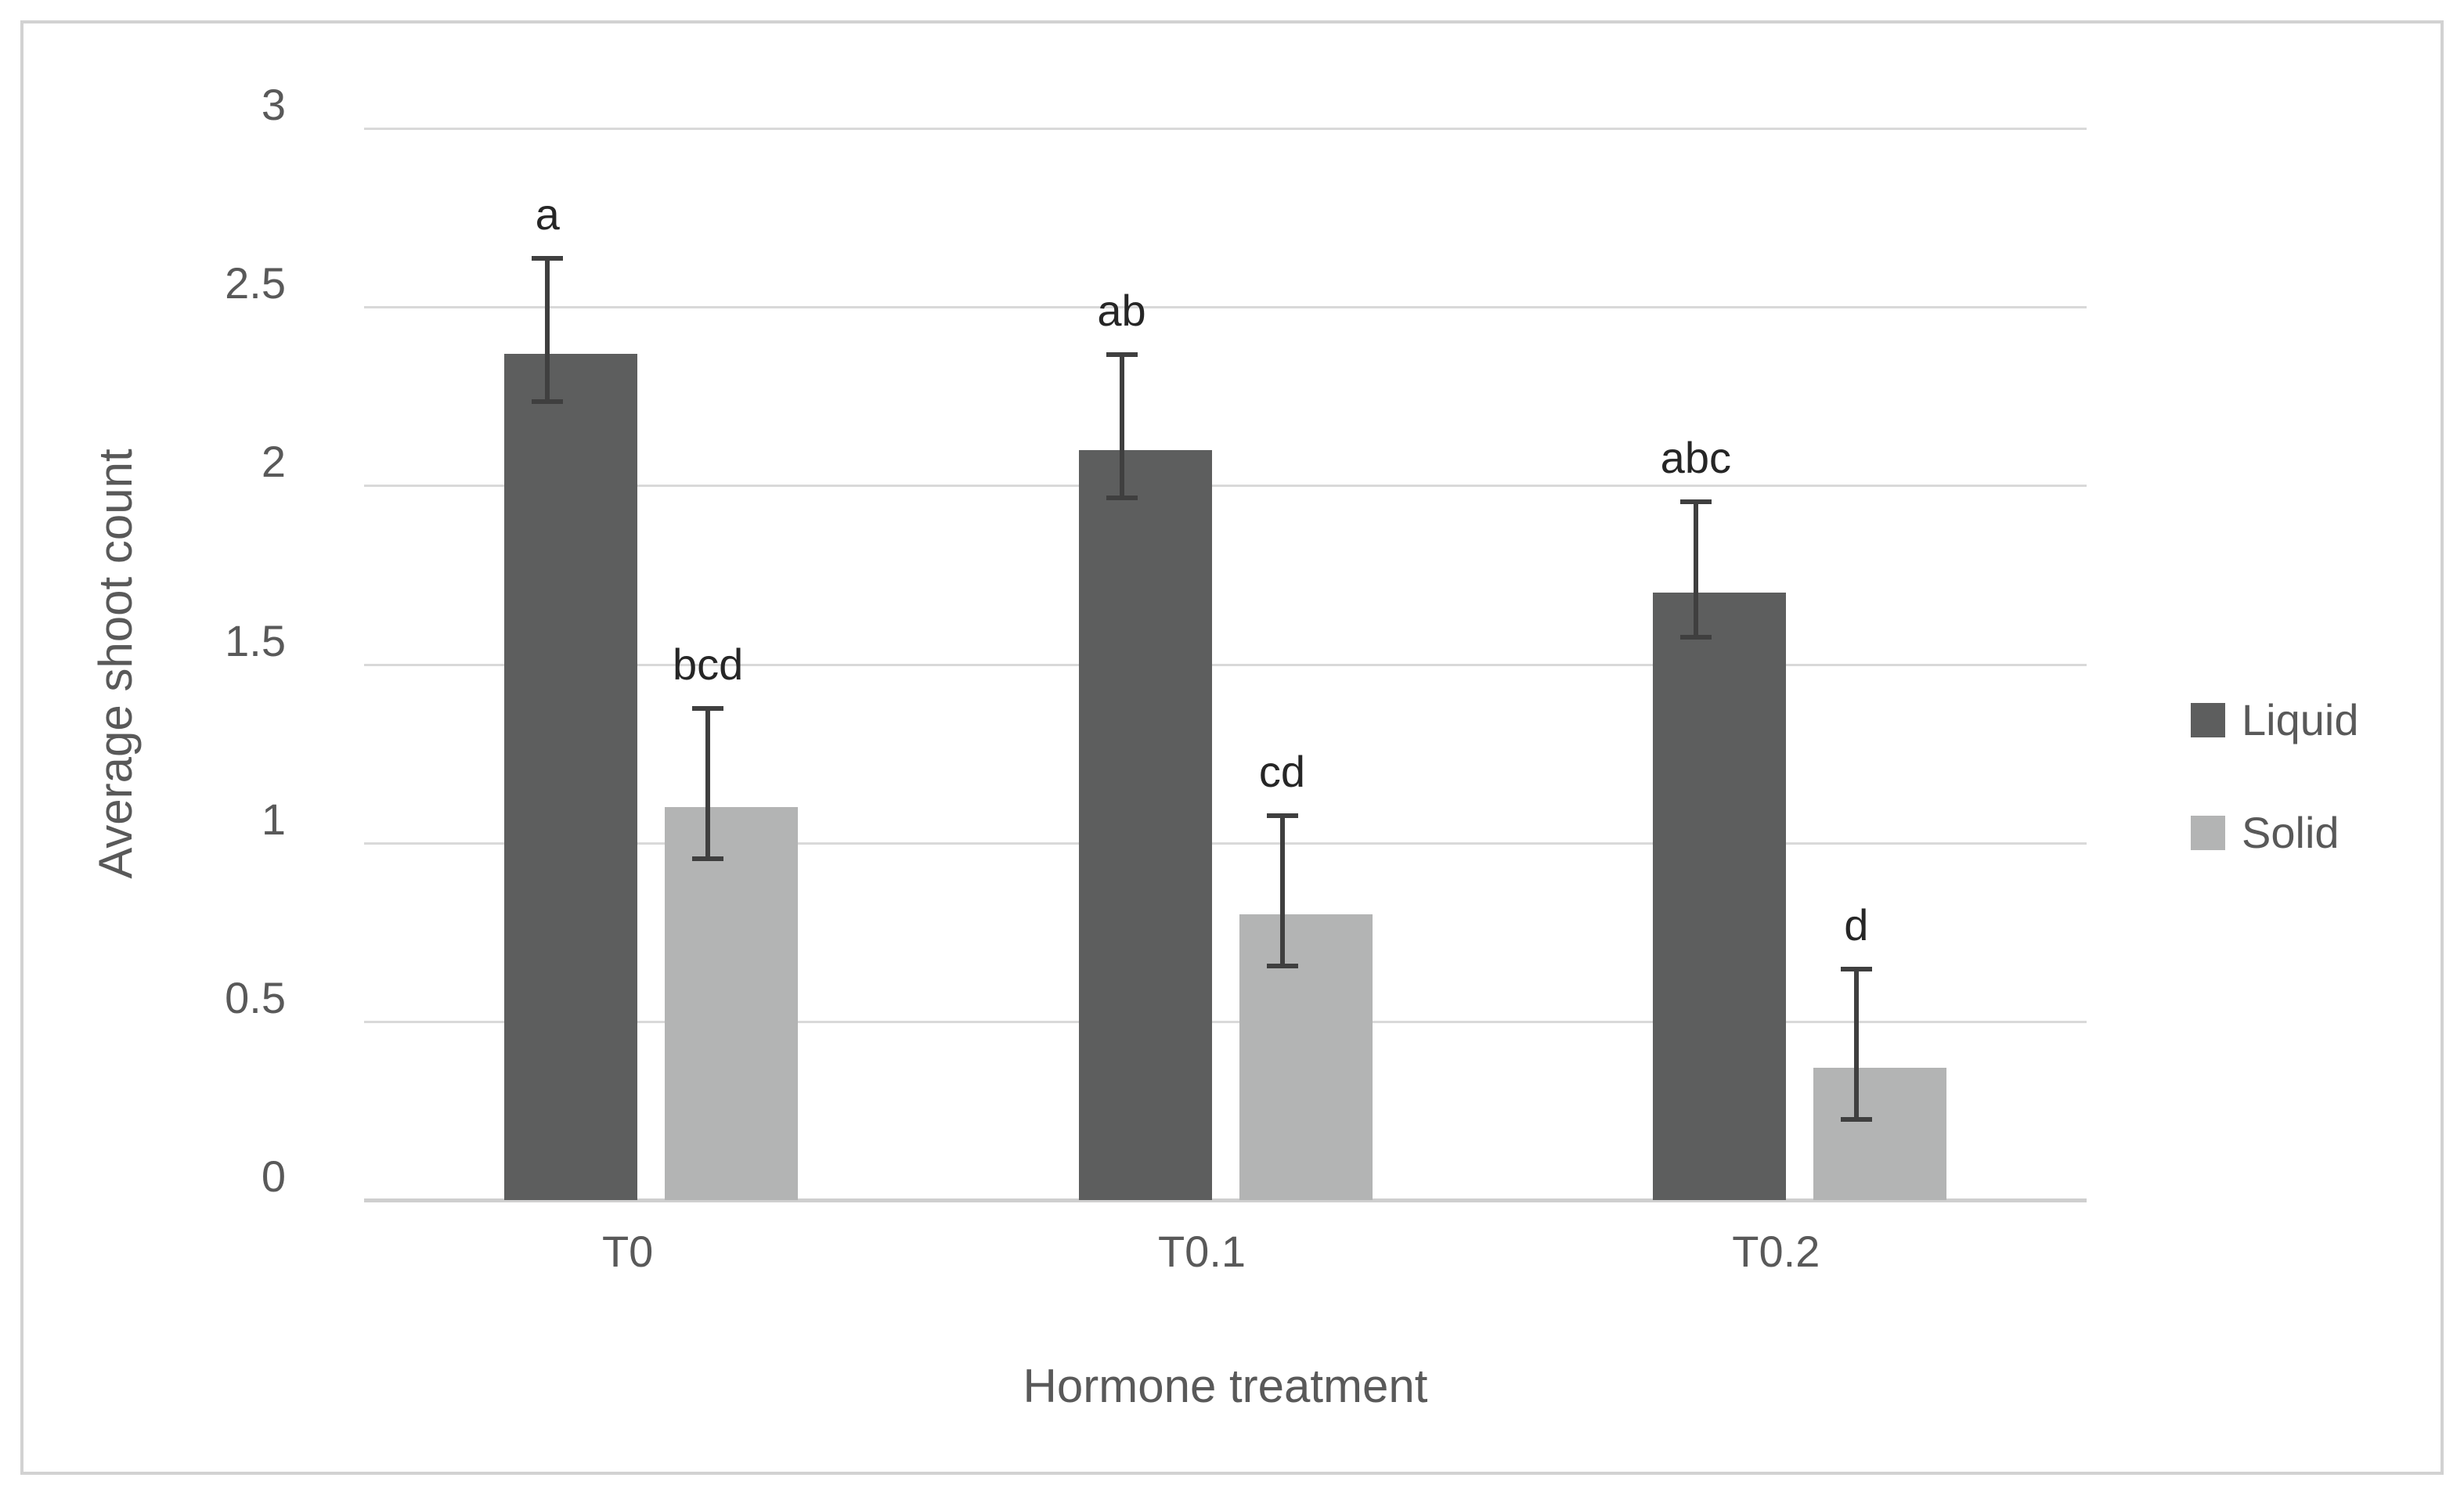  Describe the element at coordinates (1121, 311) in the screenshot. I see `significance-letter: ab` at that location.